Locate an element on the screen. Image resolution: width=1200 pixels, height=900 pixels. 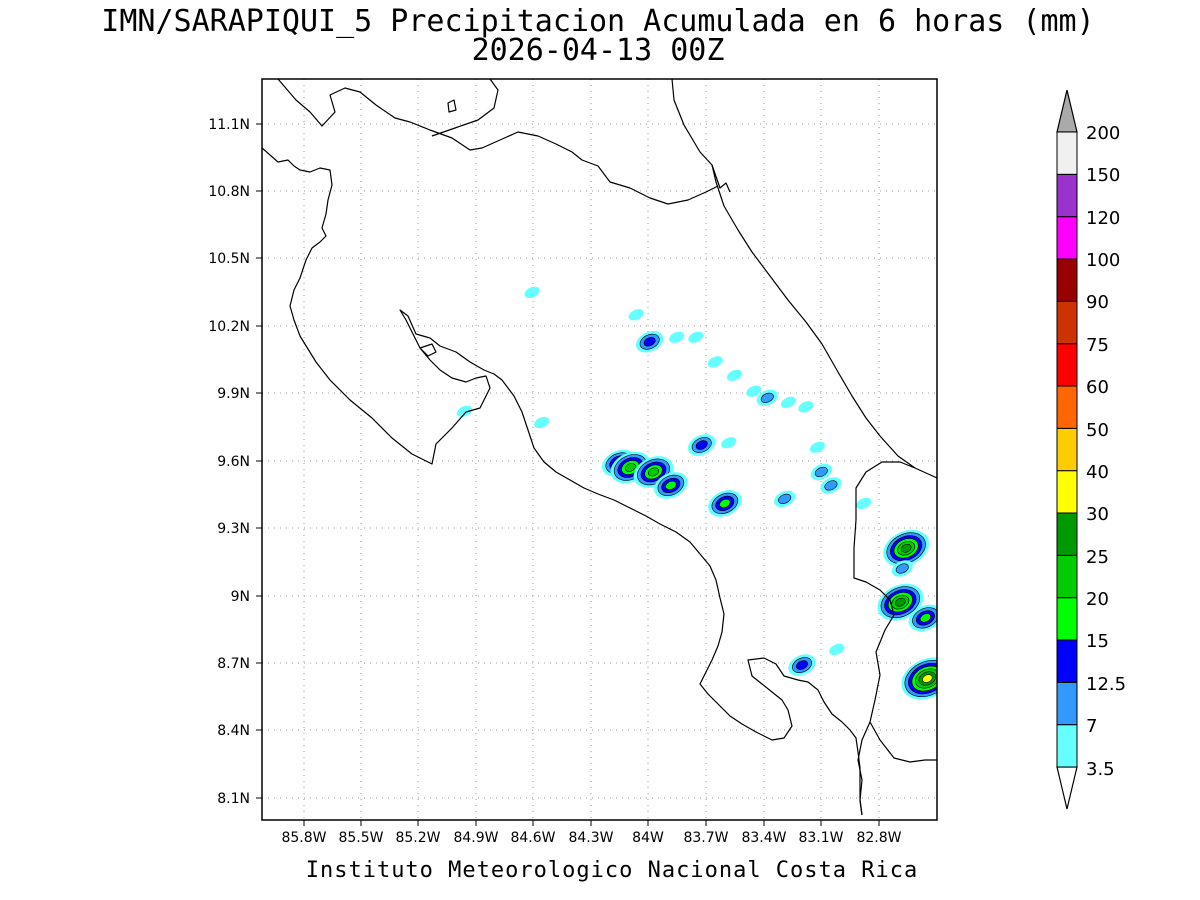
colorbar-label: 60 is located at coordinates (1097, 387).